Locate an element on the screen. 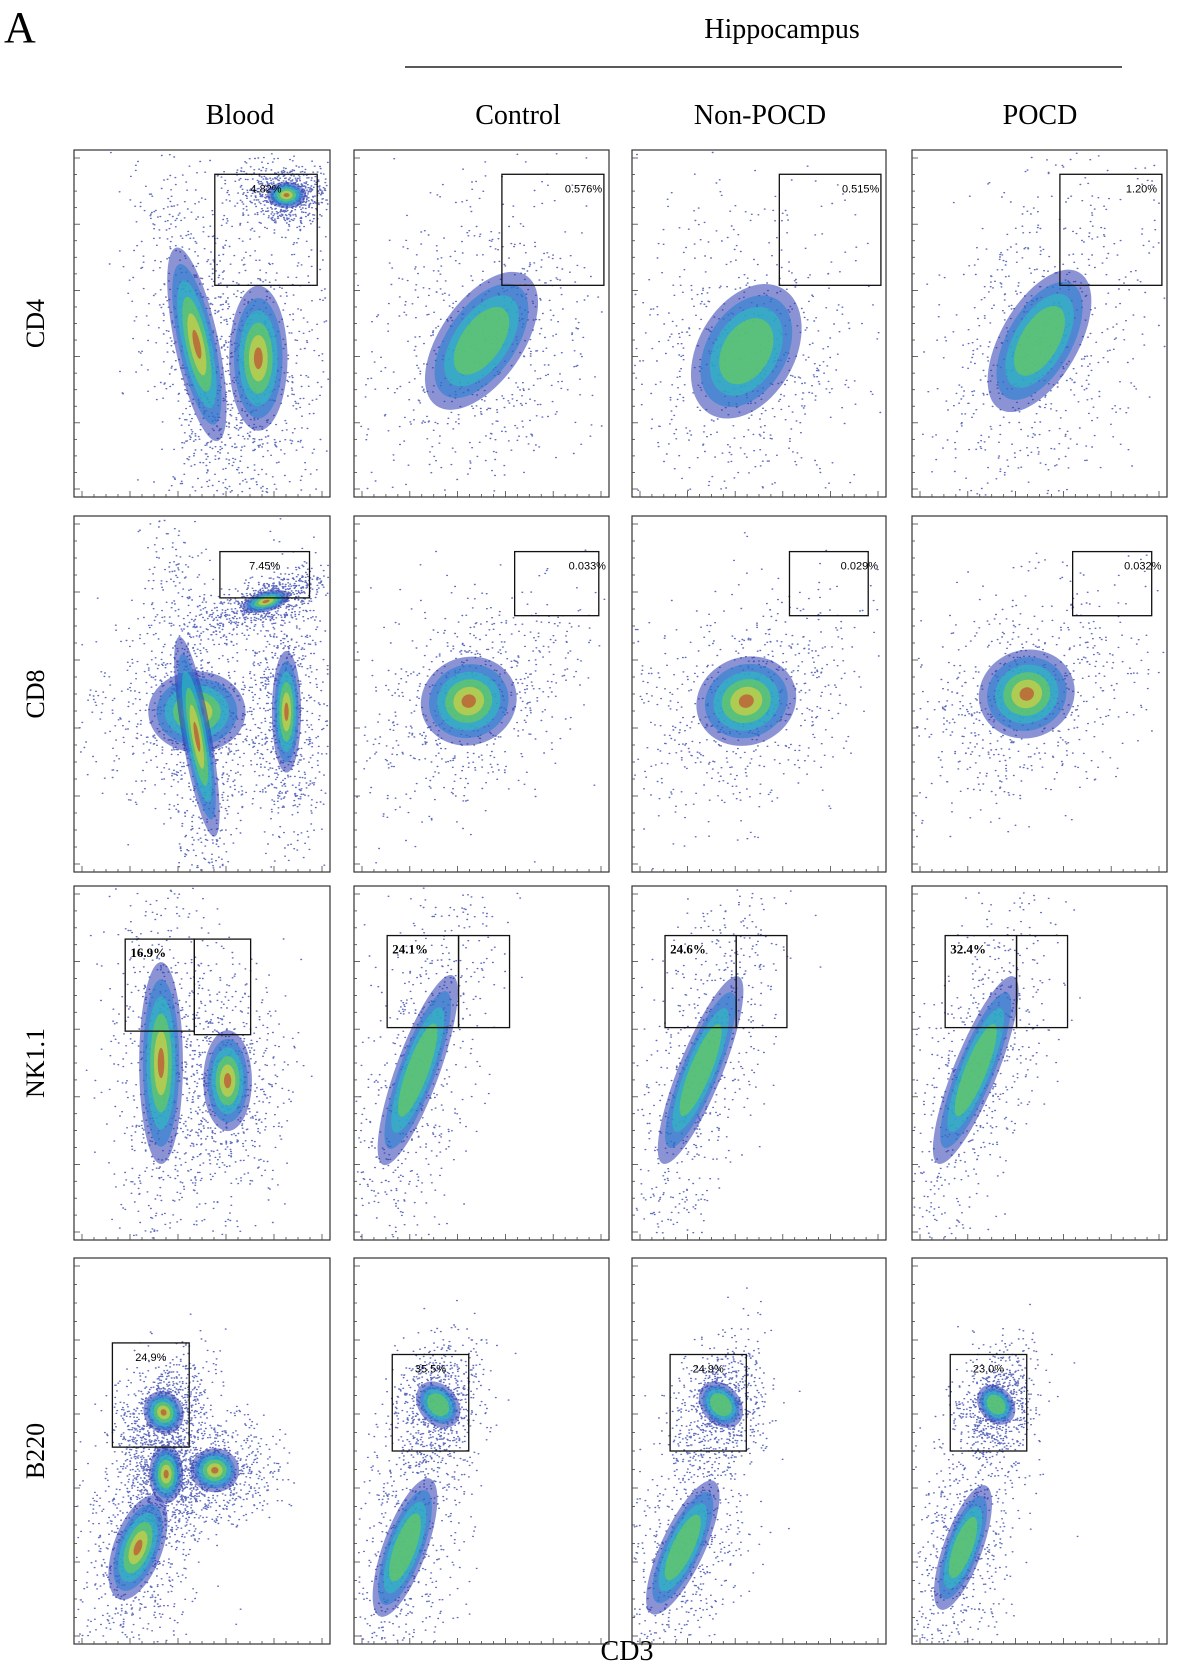  group-label: Hippocampus is located at coordinates (782, 29).